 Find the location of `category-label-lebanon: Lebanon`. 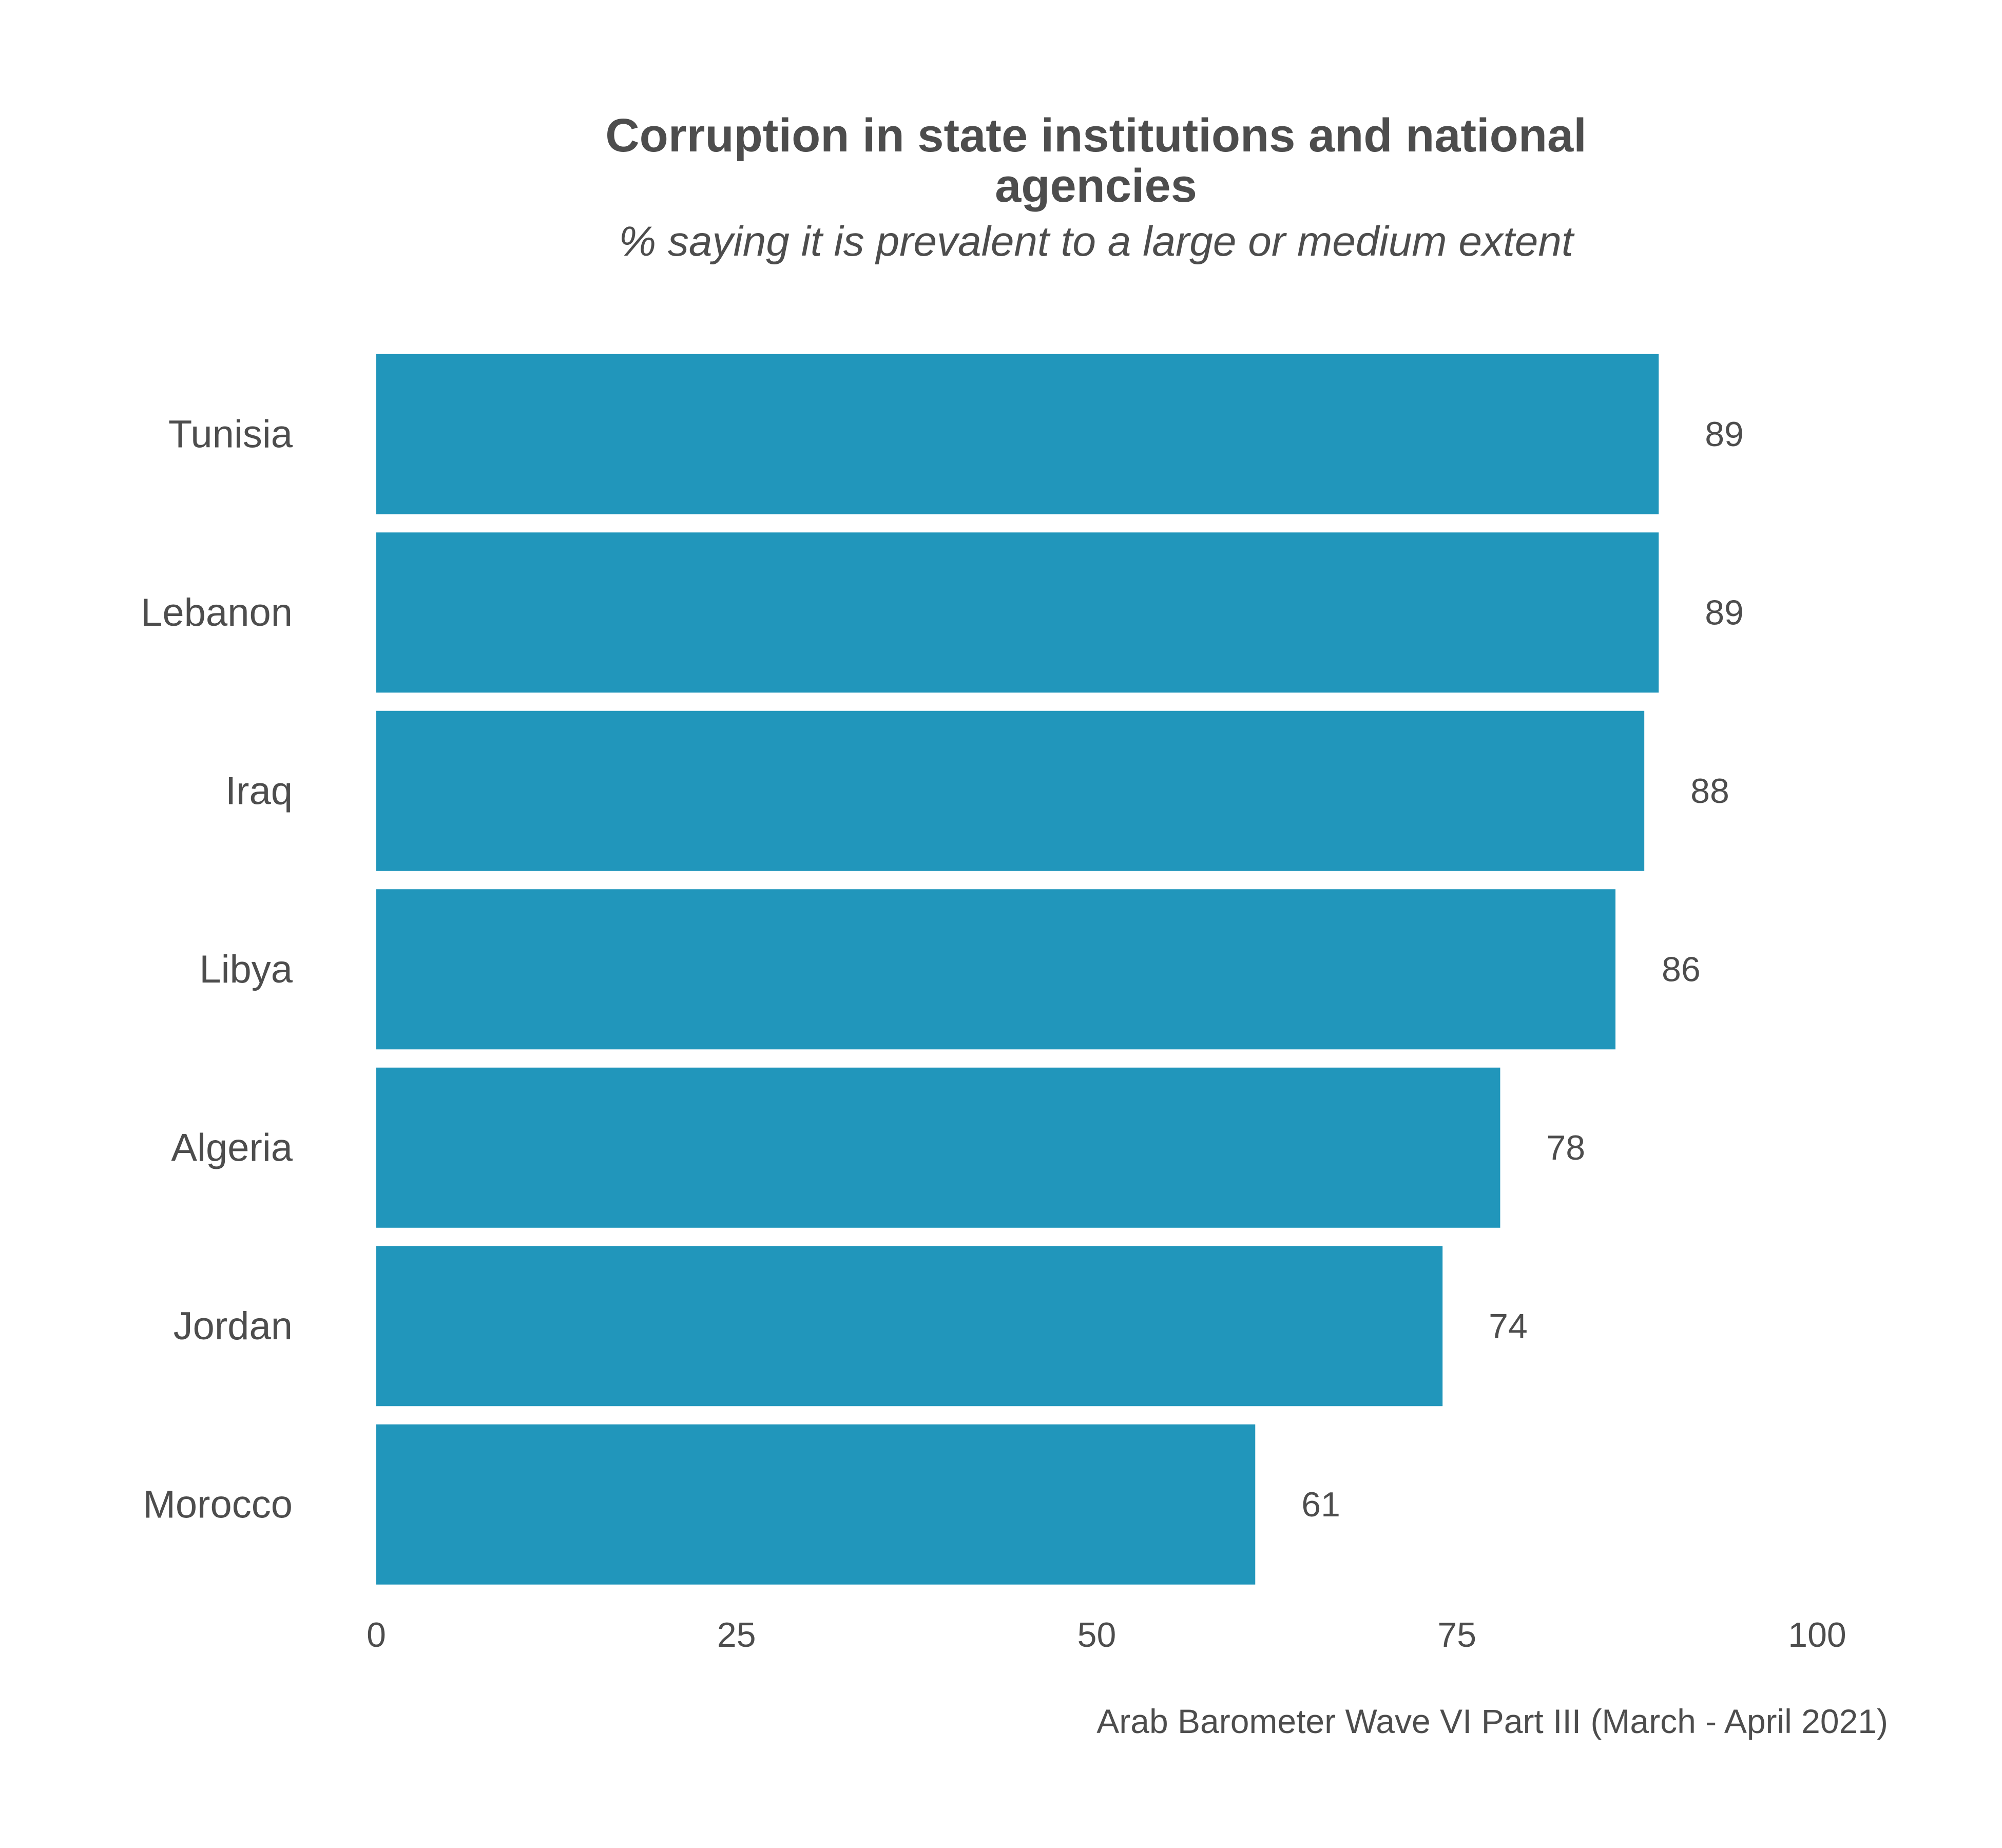

category-label-lebanon: Lebanon is located at coordinates (217, 612).